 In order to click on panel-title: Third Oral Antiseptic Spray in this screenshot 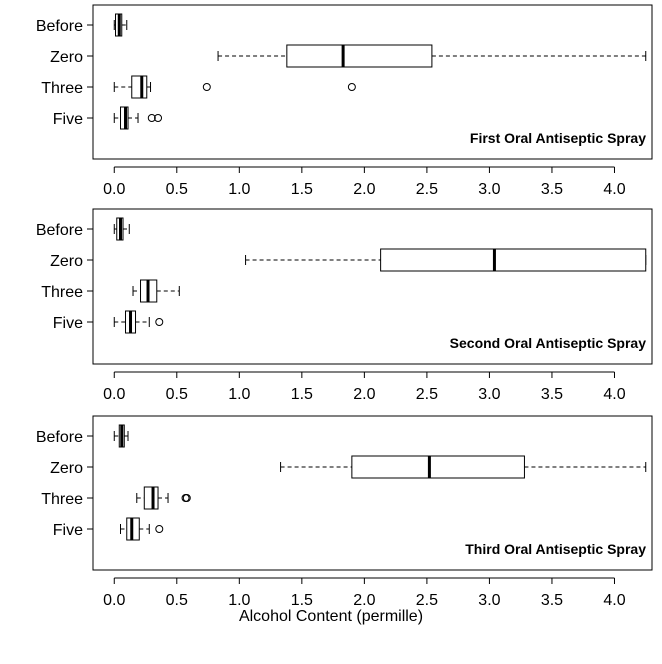, I will do `click(555, 549)`.